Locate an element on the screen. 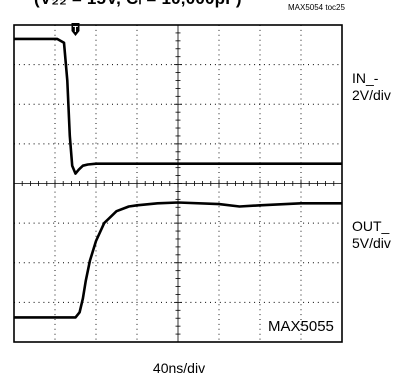 The height and width of the screenshot is (383, 394). channel-in-label: IN_- 2V/div is located at coordinates (371, 87).